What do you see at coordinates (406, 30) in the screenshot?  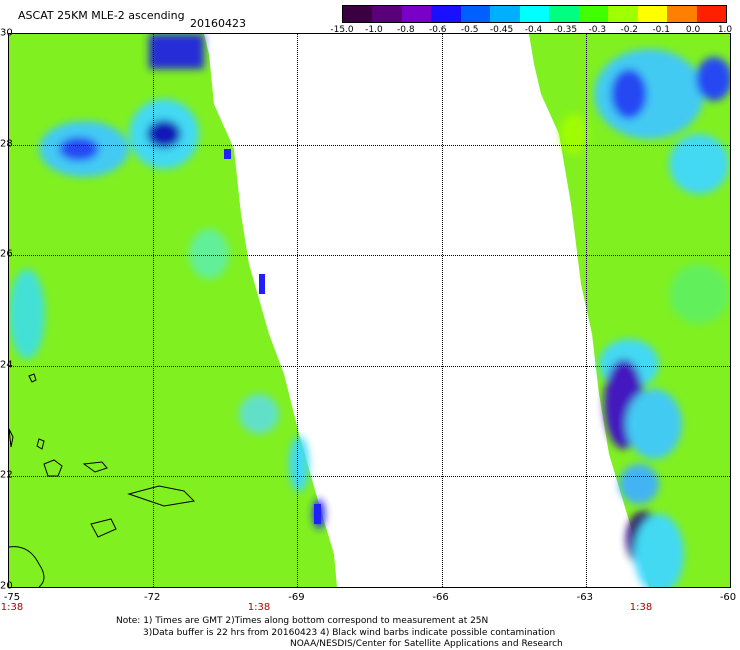 I see `color-scale-tick: -0.8` at bounding box center [406, 30].